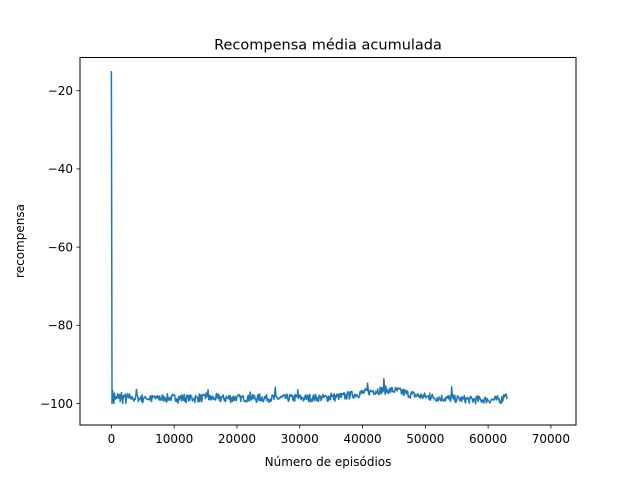 This screenshot has width=640, height=478. I want to click on x-tick-label: 10000, so click(174, 439).